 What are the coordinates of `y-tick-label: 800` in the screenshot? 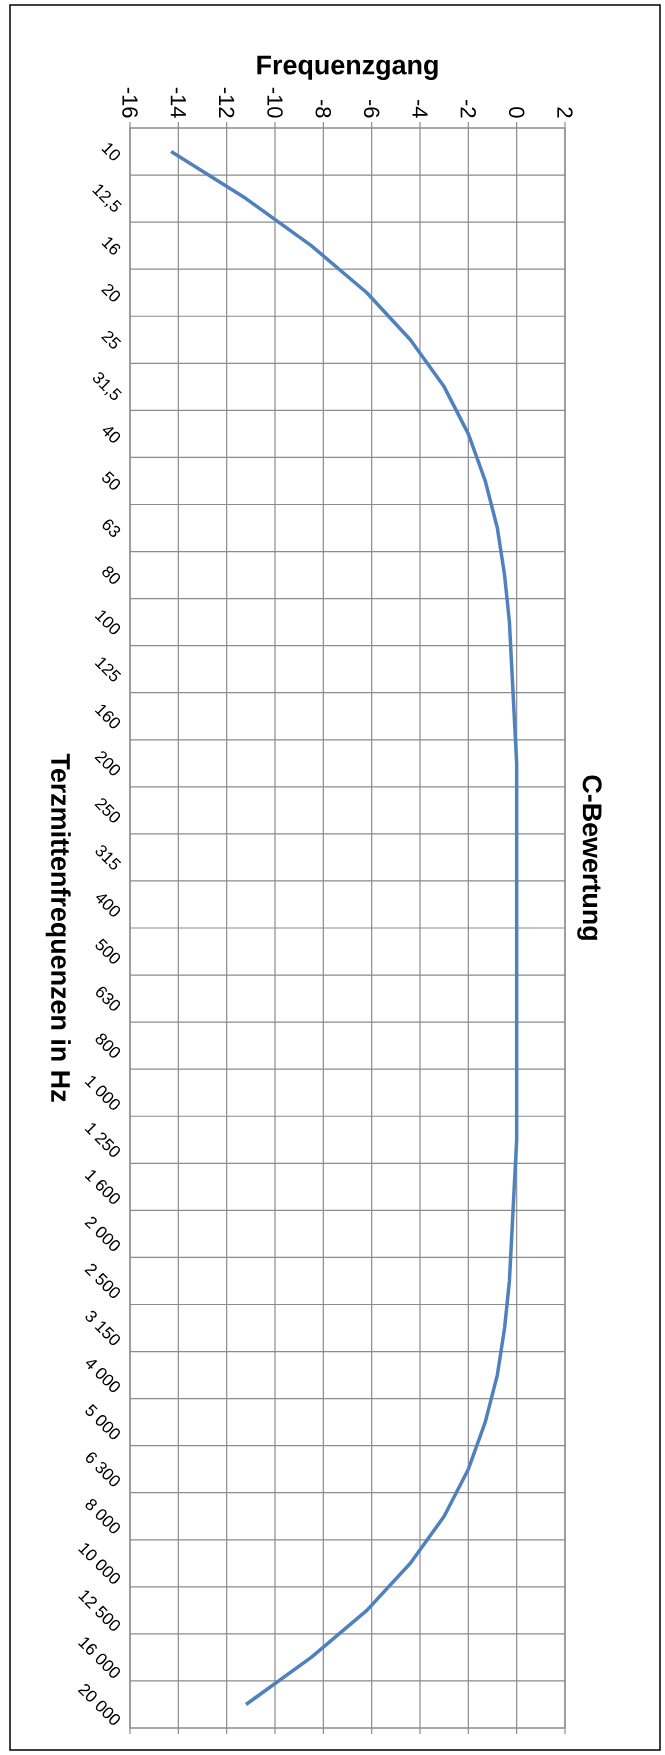 It's located at (108, 1045).